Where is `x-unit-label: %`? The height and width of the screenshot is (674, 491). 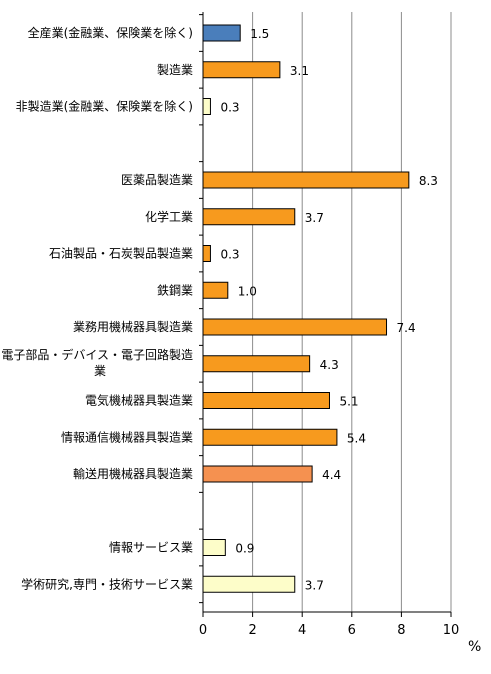 x-unit-label: % is located at coordinates (474, 647).